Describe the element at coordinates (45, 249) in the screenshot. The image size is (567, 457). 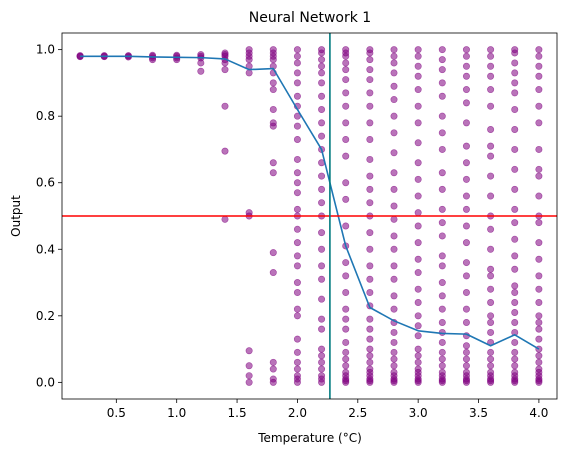
I see `y-tick-label: 0.4` at that location.